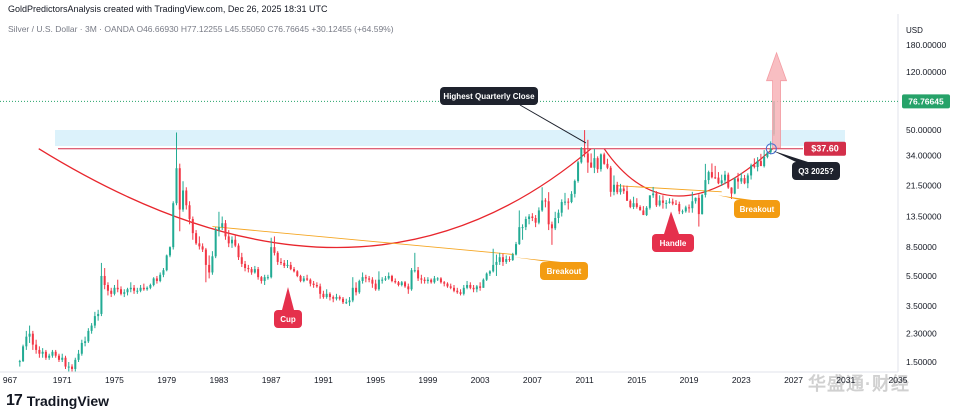 This screenshot has height=418, width=964. Describe the element at coordinates (816, 171) in the screenshot. I see `q3-bubble` at that location.